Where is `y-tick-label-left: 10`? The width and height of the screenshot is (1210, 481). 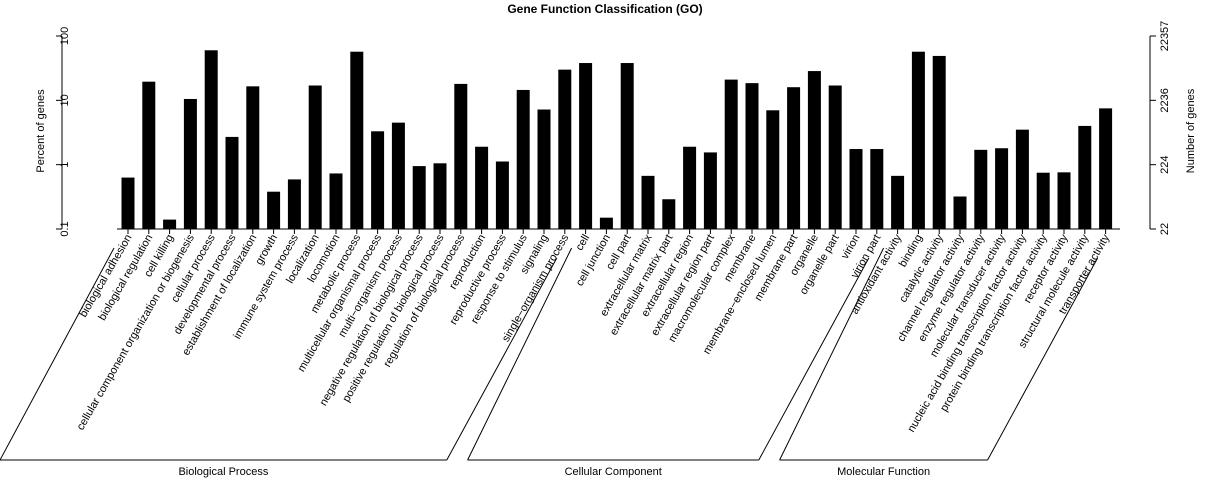
y-tick-label-left: 10 is located at coordinates (65, 100).